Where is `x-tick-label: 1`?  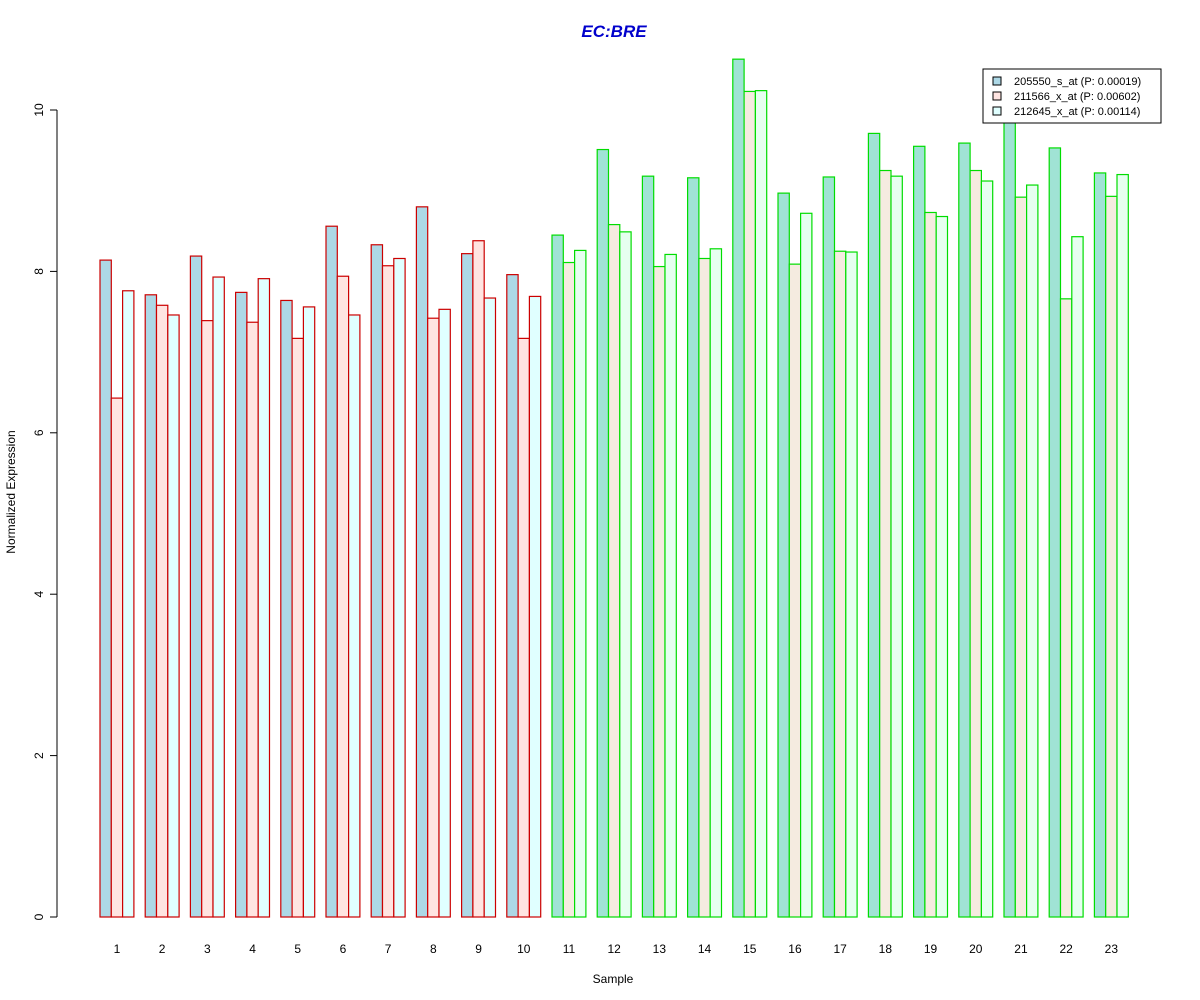 x-tick-label: 1 is located at coordinates (117, 949).